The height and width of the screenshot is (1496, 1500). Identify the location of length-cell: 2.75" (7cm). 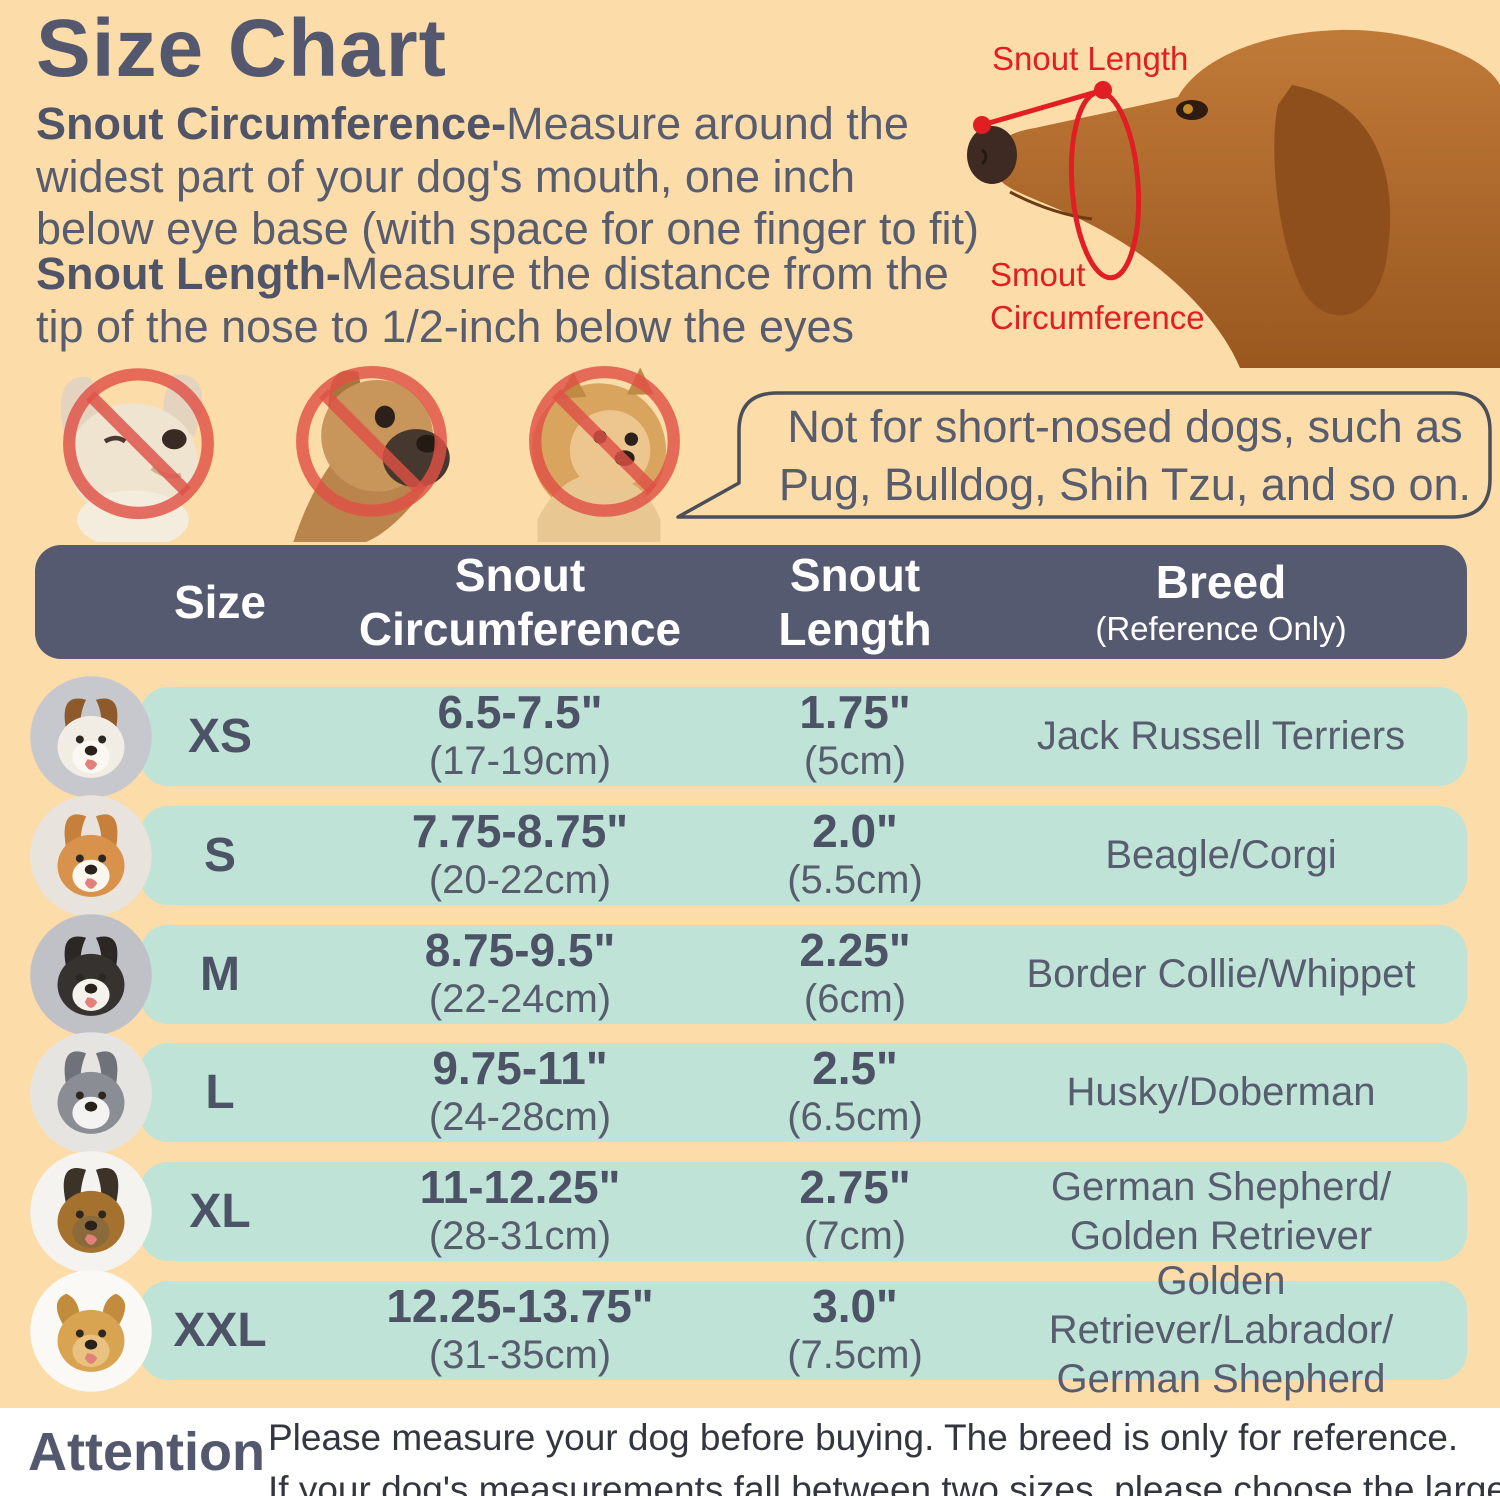
(855, 1209).